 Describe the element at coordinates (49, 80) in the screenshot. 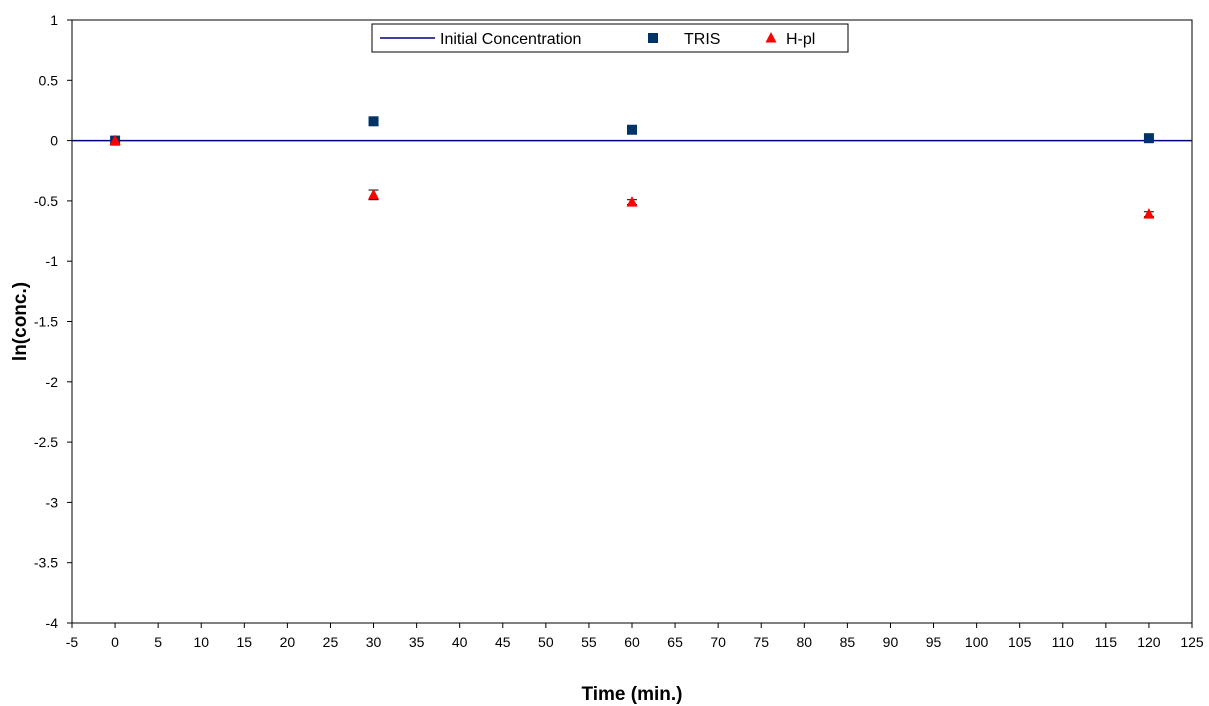

I see `y-tick-label: 0.5` at that location.